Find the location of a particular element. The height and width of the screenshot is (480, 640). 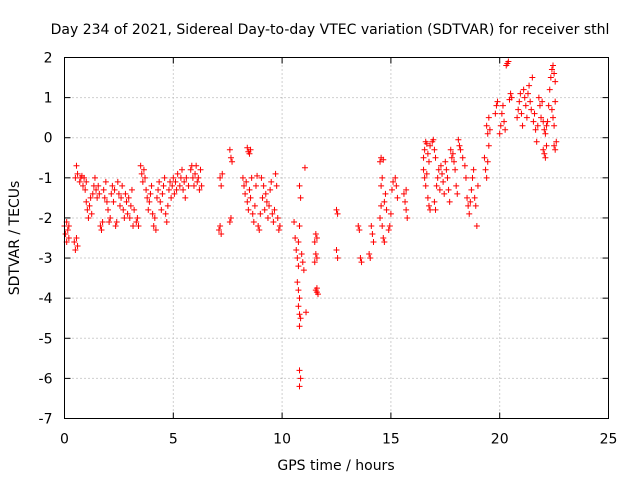

y-tick-label: 0 is located at coordinates (48, 139).